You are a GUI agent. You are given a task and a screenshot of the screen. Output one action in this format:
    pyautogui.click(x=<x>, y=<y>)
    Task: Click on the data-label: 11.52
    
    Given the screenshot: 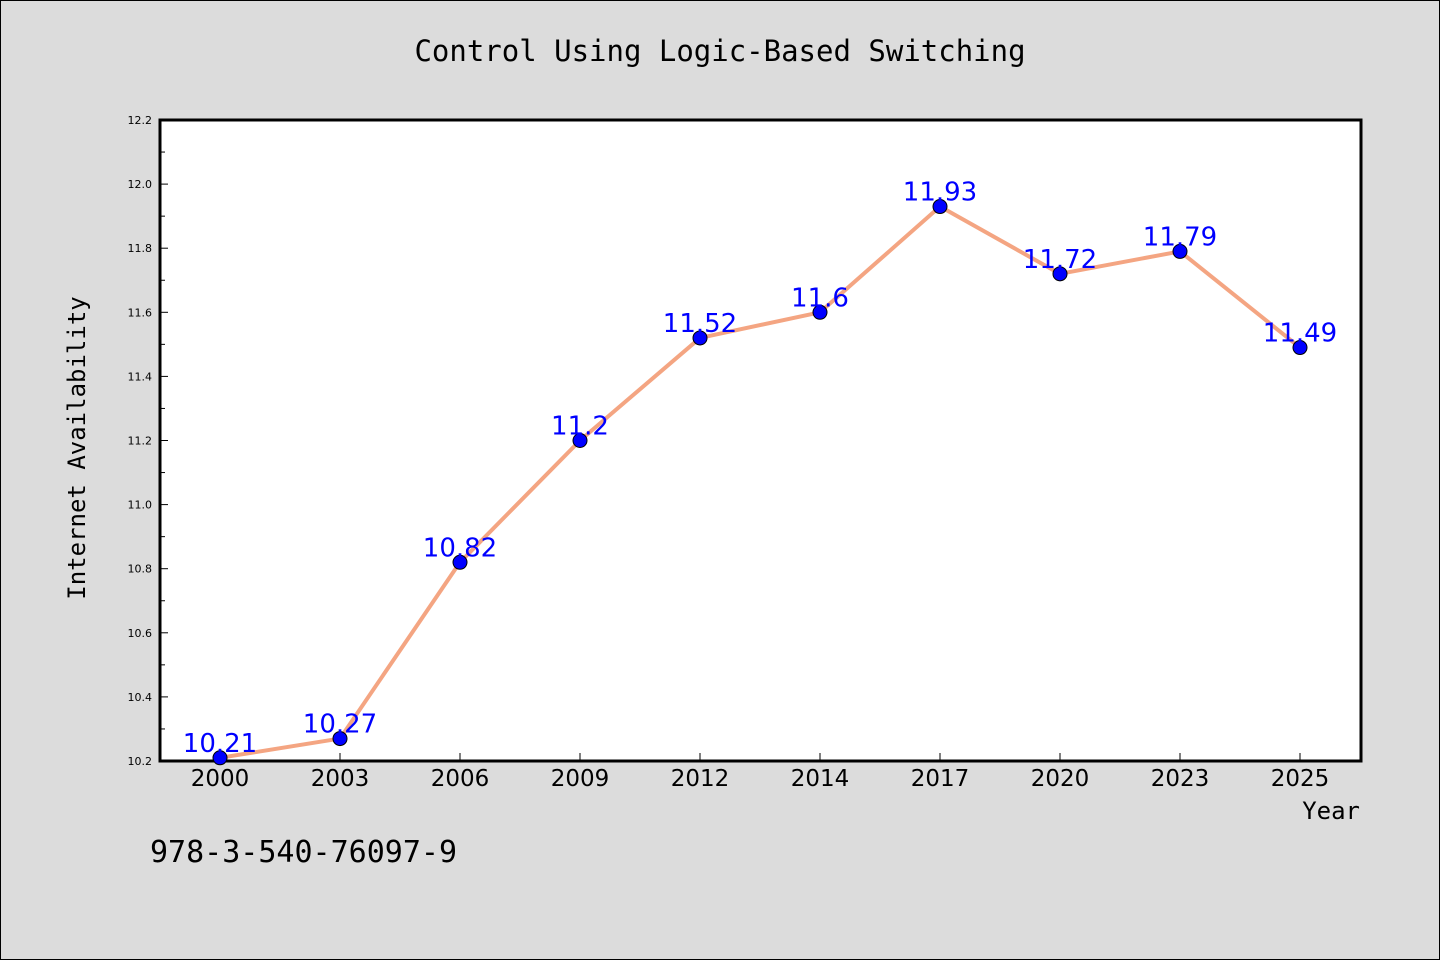 What is the action you would take?
    pyautogui.click(x=700, y=324)
    